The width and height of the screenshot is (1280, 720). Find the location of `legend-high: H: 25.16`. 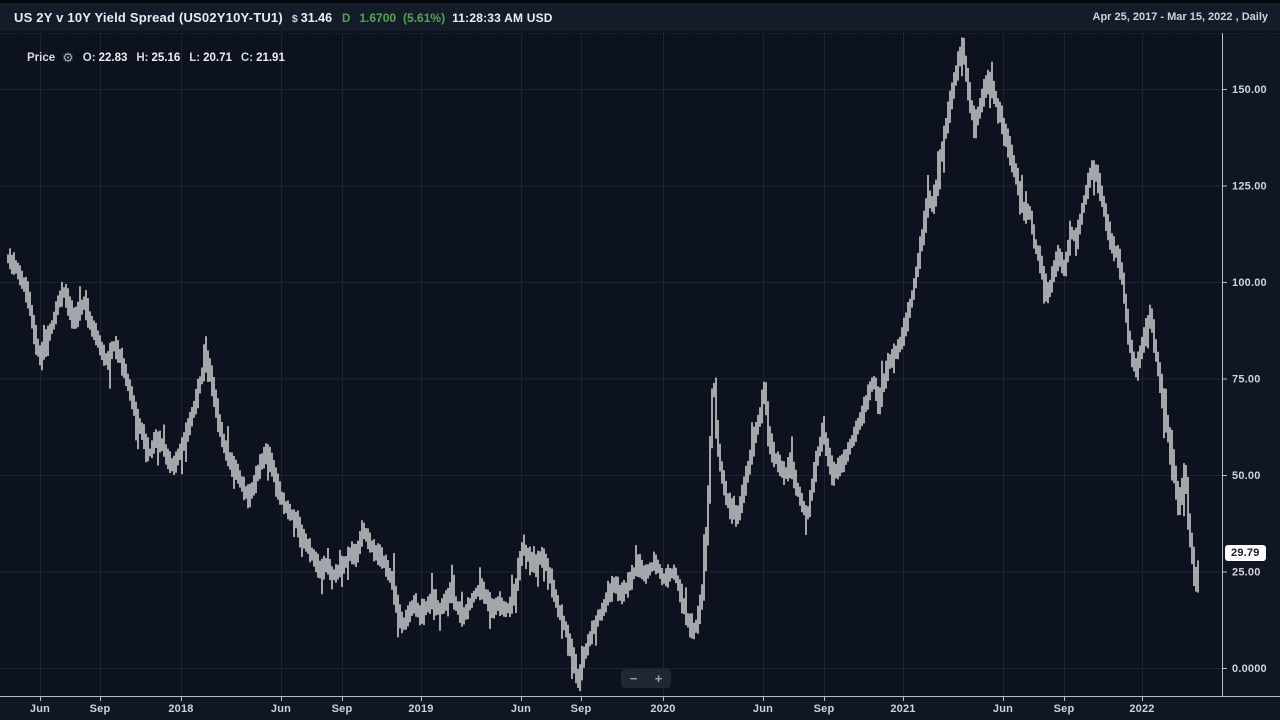

legend-high: H: 25.16 is located at coordinates (158, 57).